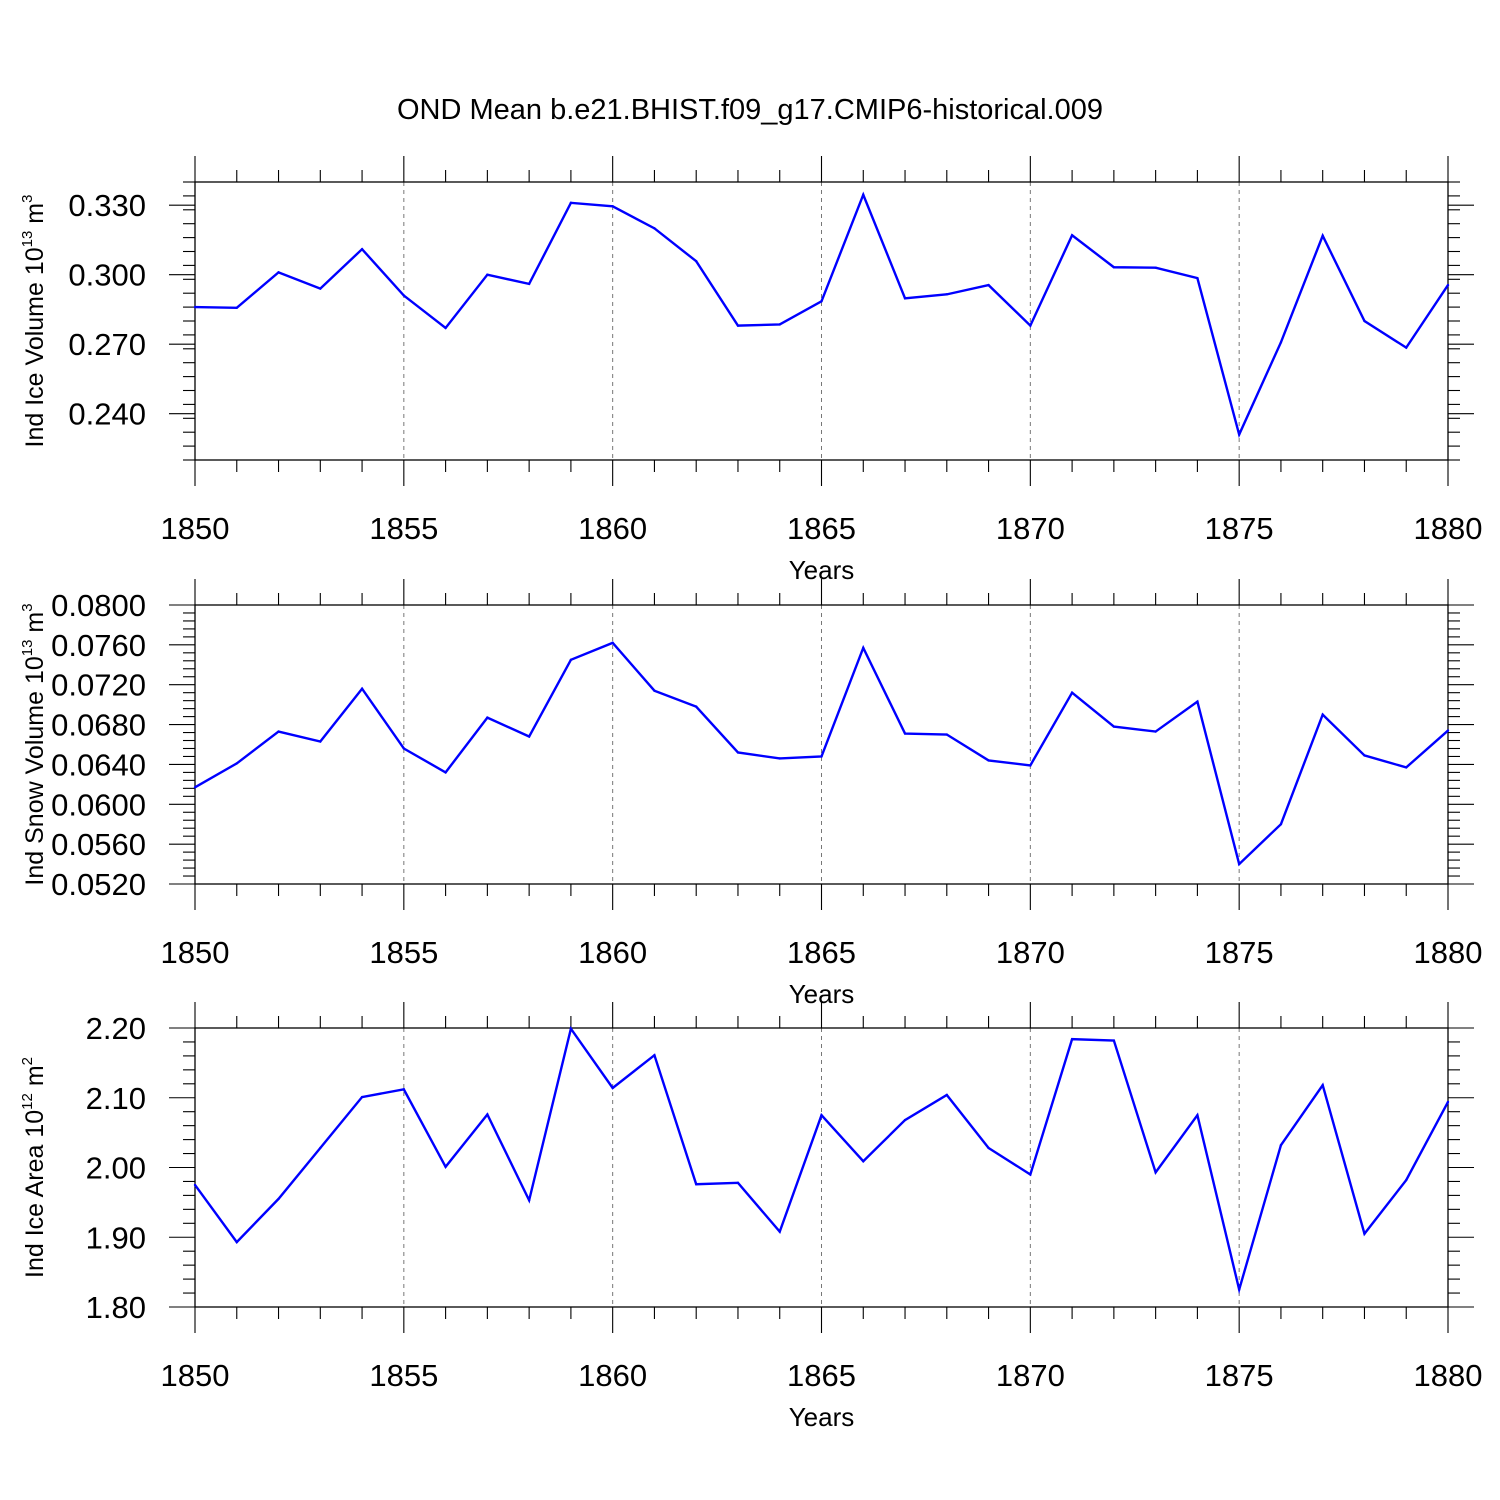 This screenshot has height=1500, width=1500. Describe the element at coordinates (107, 344) in the screenshot. I see `y-tick-label: 0.270` at that location.